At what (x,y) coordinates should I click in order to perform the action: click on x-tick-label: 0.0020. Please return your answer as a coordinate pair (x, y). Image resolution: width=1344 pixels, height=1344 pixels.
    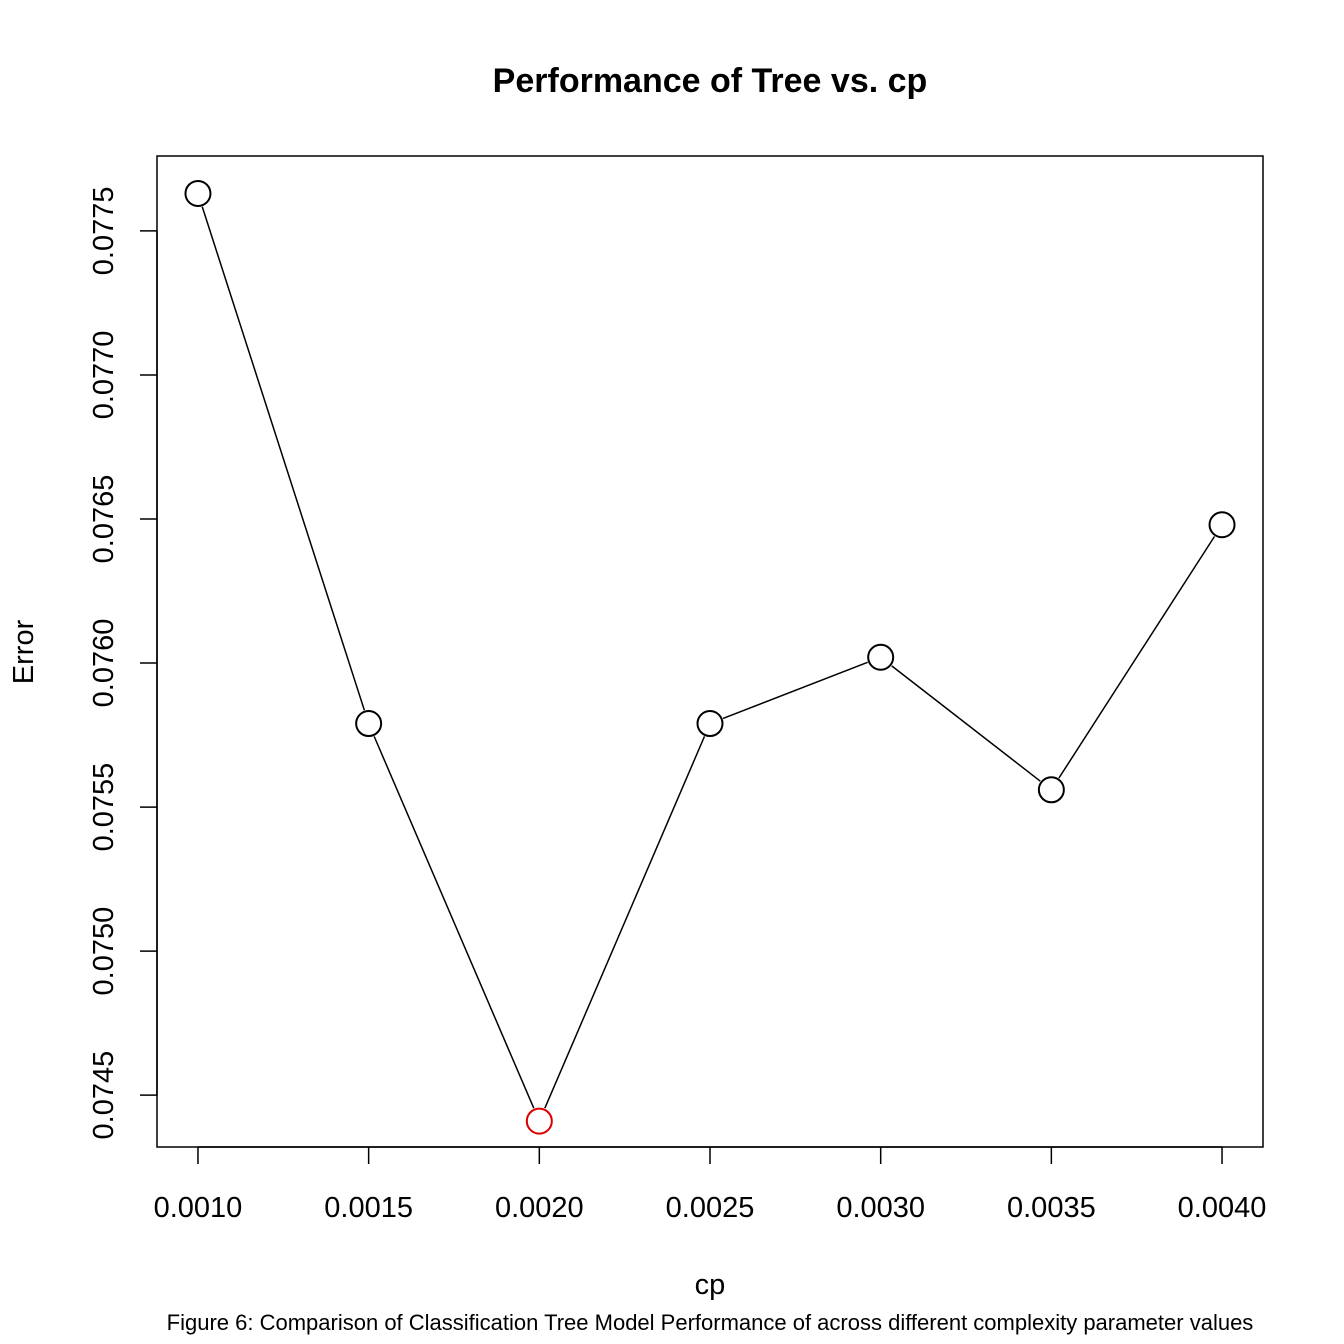
    Looking at the image, I should click on (539, 1208).